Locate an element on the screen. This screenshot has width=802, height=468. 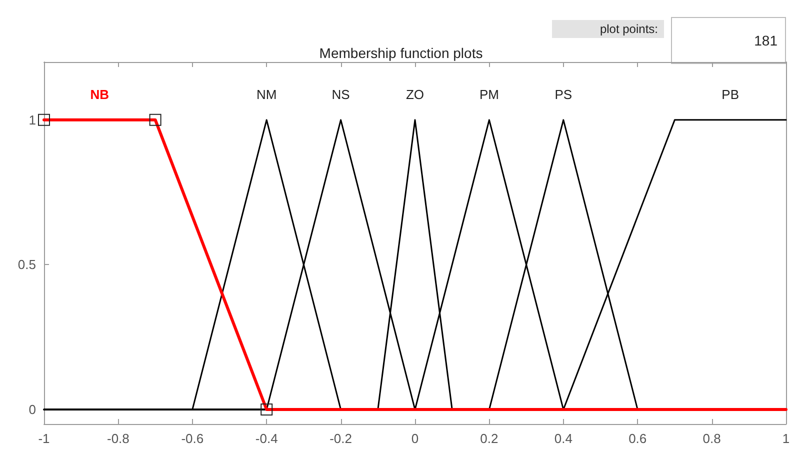
text: plot points: is located at coordinates (629, 29).